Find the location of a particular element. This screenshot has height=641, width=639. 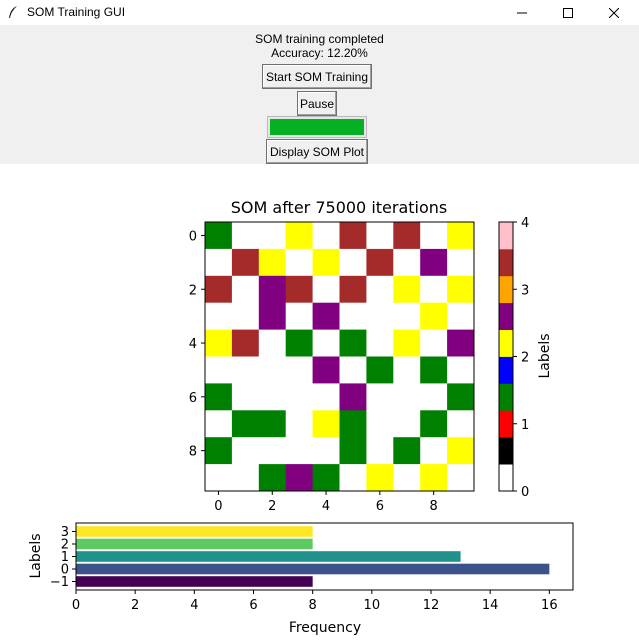

minimize-icon is located at coordinates (522, 12).